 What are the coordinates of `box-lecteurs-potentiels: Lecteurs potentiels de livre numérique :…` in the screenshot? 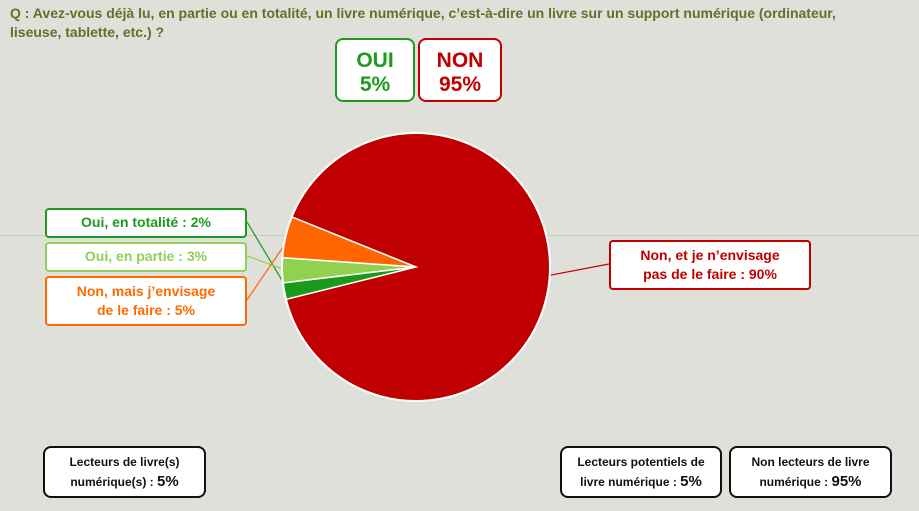 It's located at (641, 472).